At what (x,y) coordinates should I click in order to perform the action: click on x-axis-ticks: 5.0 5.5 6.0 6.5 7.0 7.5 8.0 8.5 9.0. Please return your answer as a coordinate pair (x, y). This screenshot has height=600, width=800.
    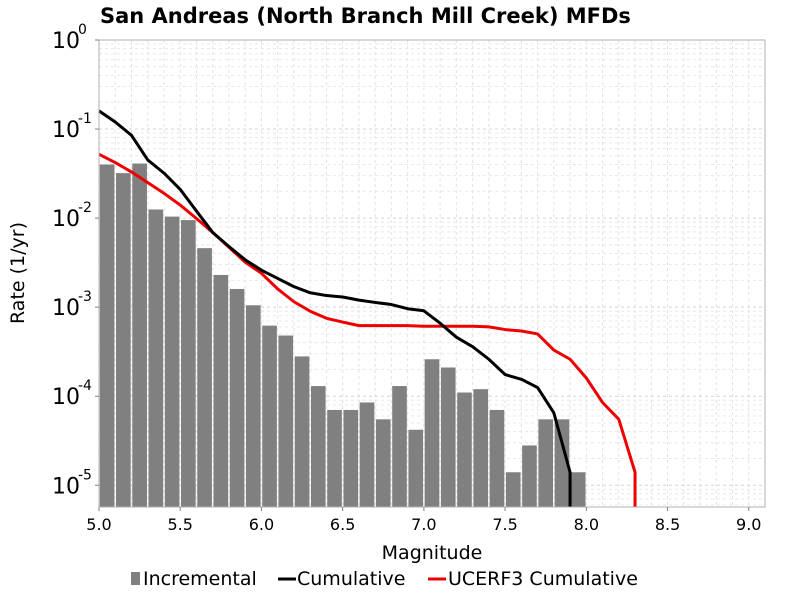
    Looking at the image, I should click on (423, 520).